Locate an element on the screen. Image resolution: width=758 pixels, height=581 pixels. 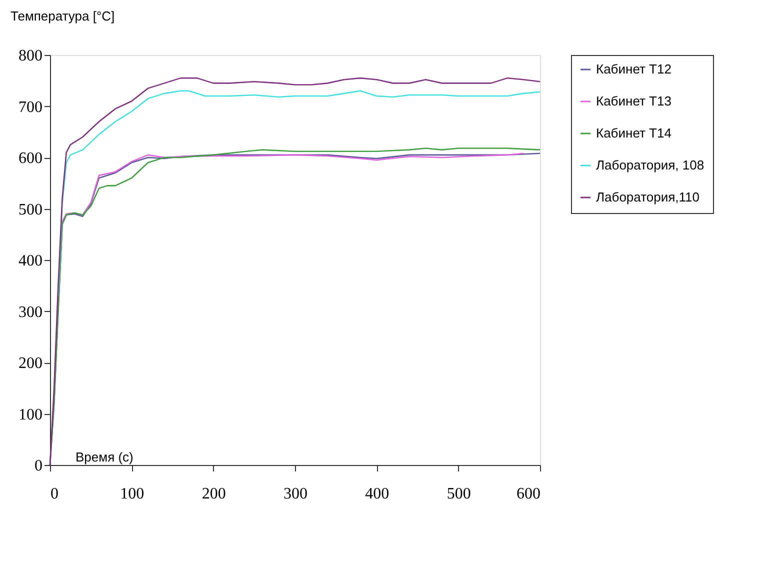
y-tick-label: 700 is located at coordinates (30, 107).